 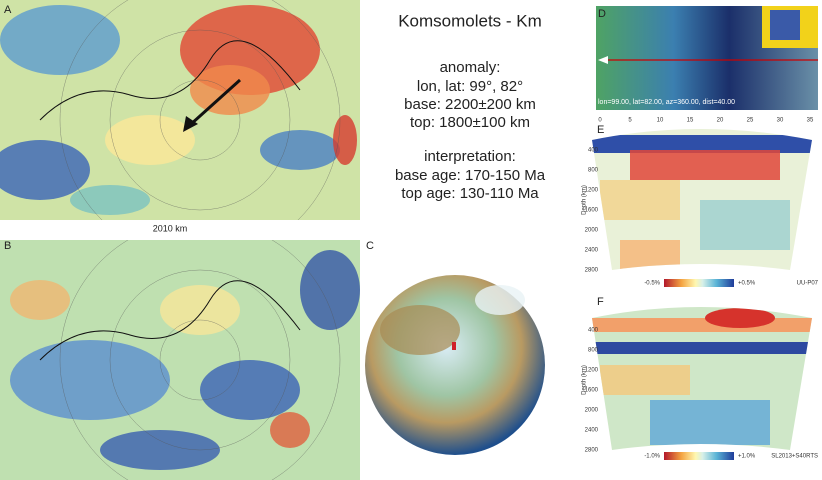 I want to click on model-name: SL2013+S40RTS, so click(x=794, y=457).